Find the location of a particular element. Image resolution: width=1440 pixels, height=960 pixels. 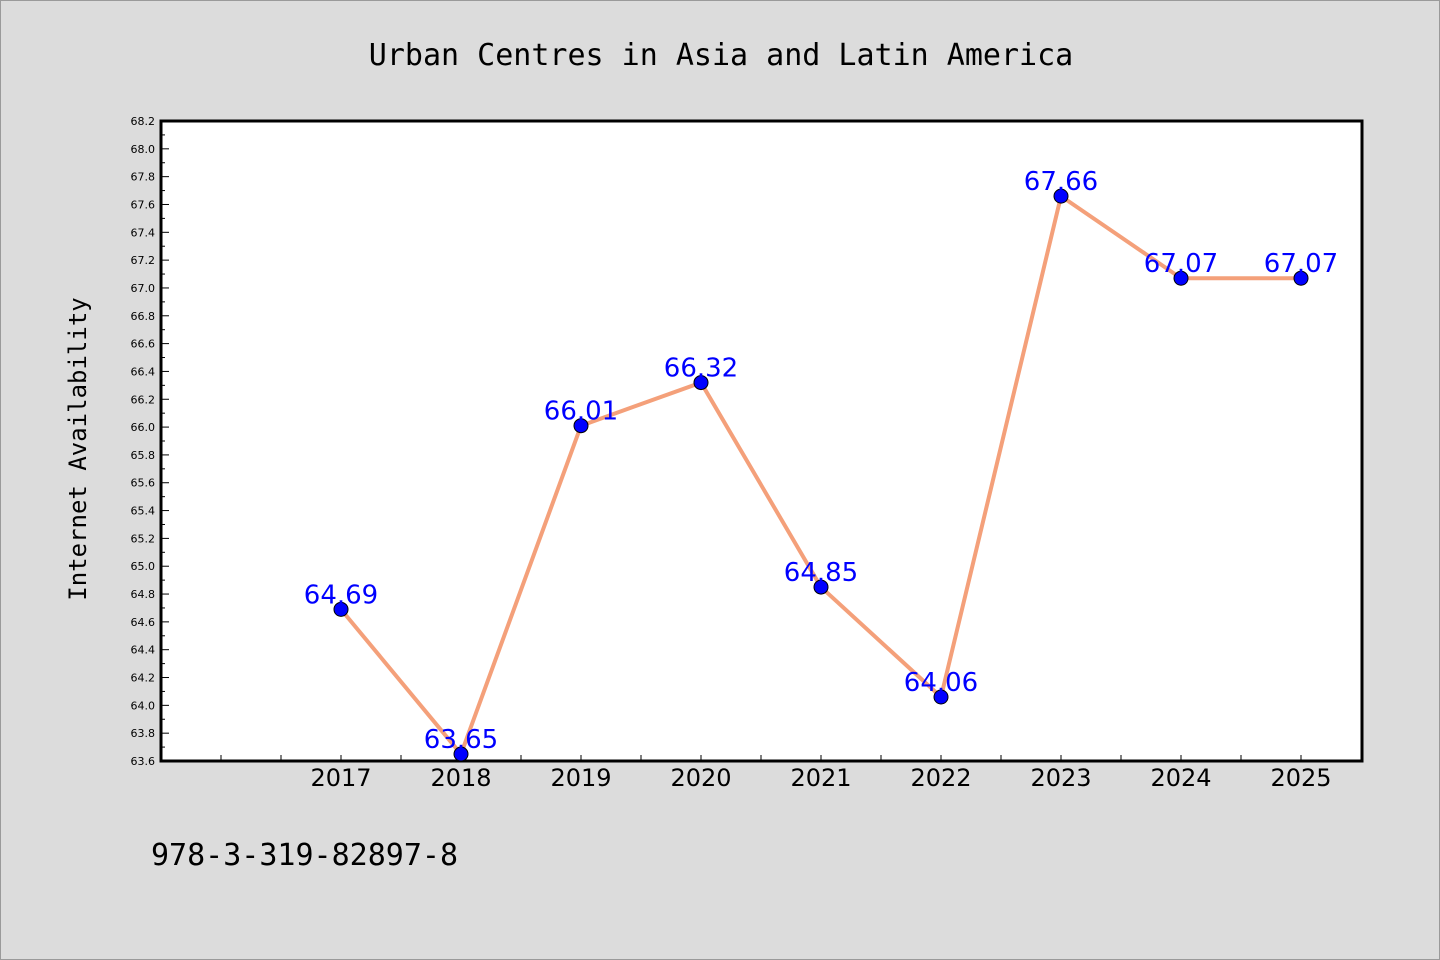

y-tick-label: 65.6 is located at coordinates (143, 483).